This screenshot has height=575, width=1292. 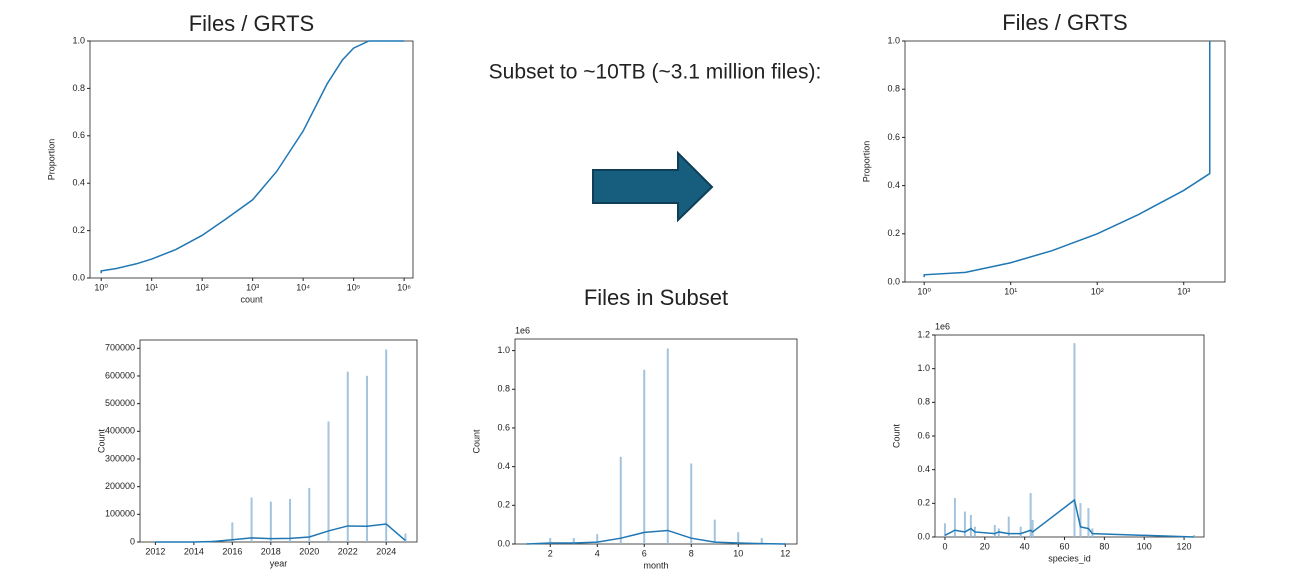 I want to click on axis-offset-label: 1e6, so click(x=942, y=326).